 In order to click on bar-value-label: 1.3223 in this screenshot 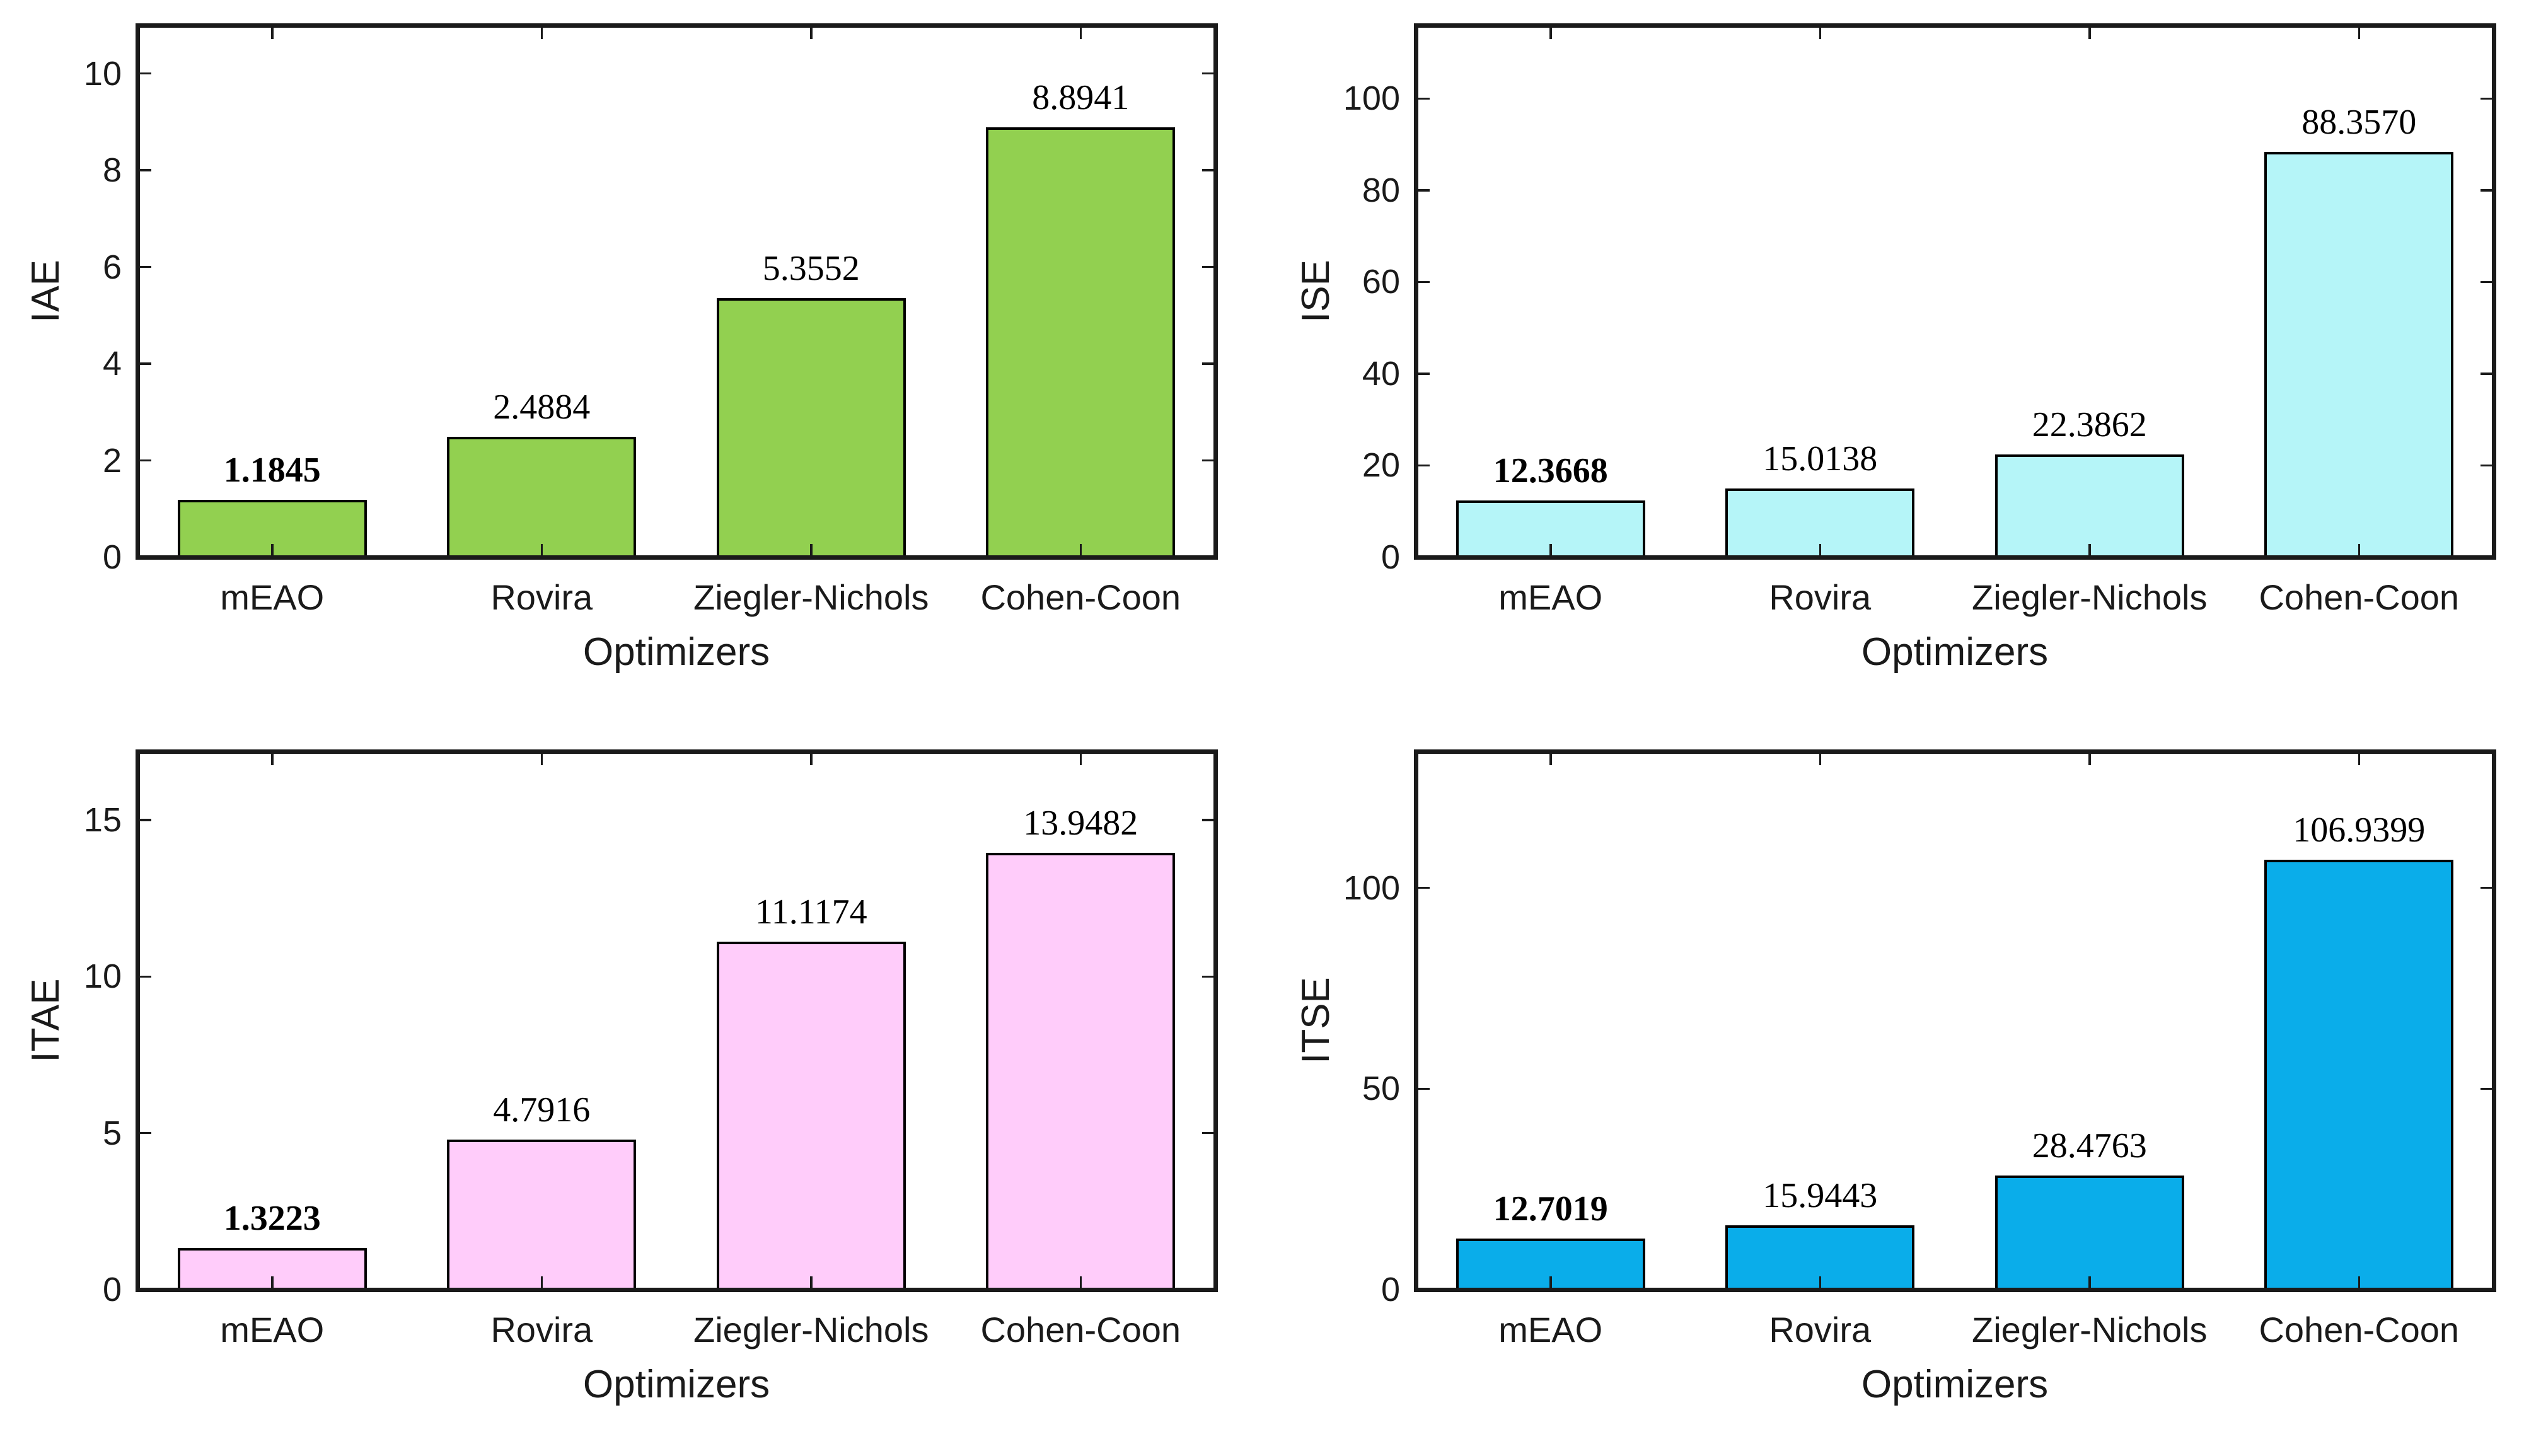, I will do `click(272, 1219)`.